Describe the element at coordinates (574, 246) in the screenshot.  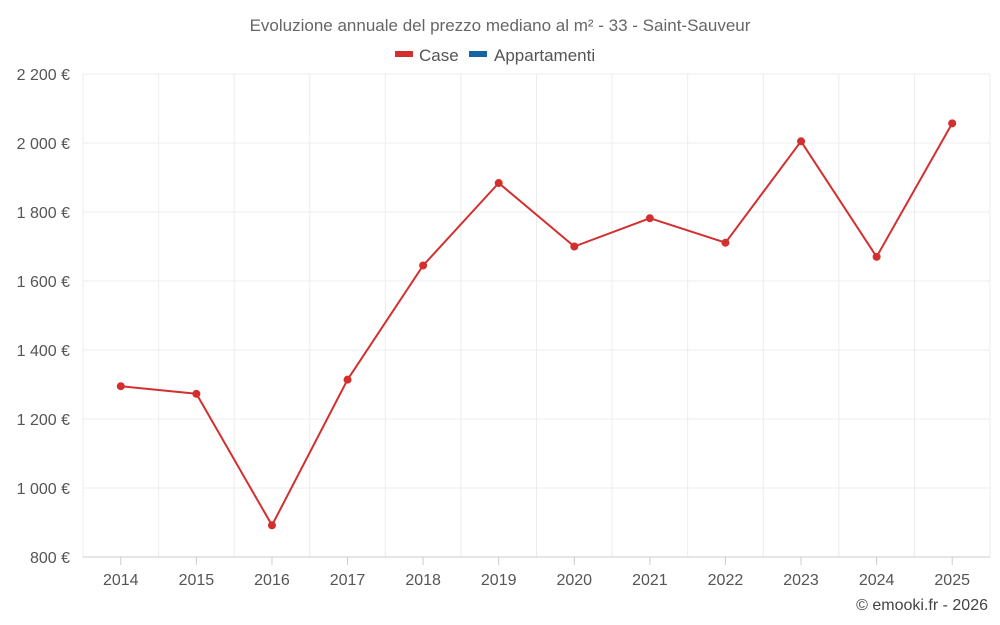
I see `data-point-case-2020` at that location.